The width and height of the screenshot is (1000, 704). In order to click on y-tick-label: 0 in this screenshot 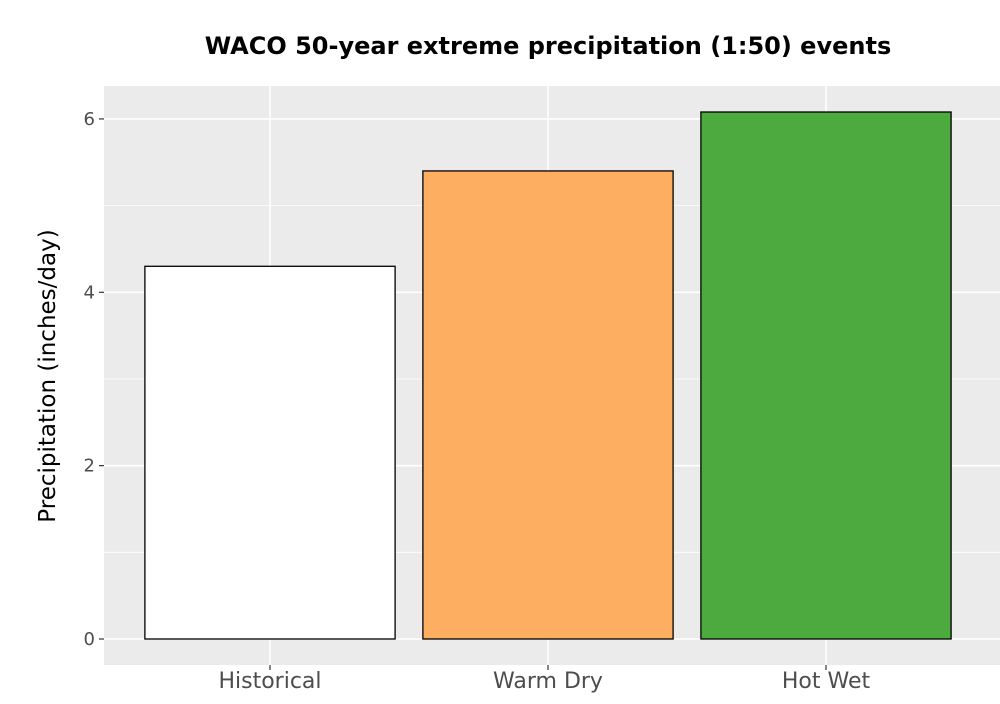, I will do `click(89, 639)`.